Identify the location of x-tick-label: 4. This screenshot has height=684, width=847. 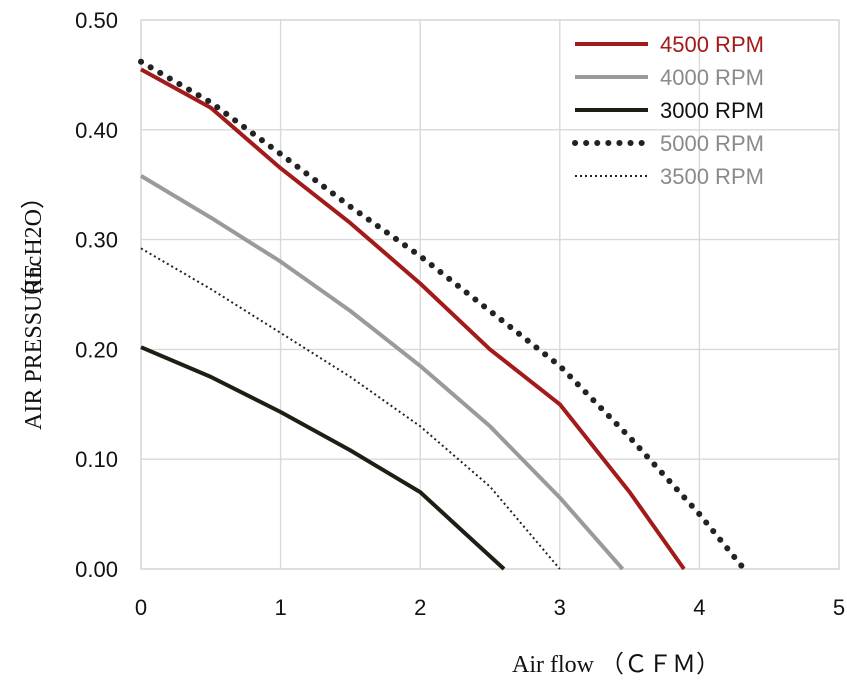
(699, 607).